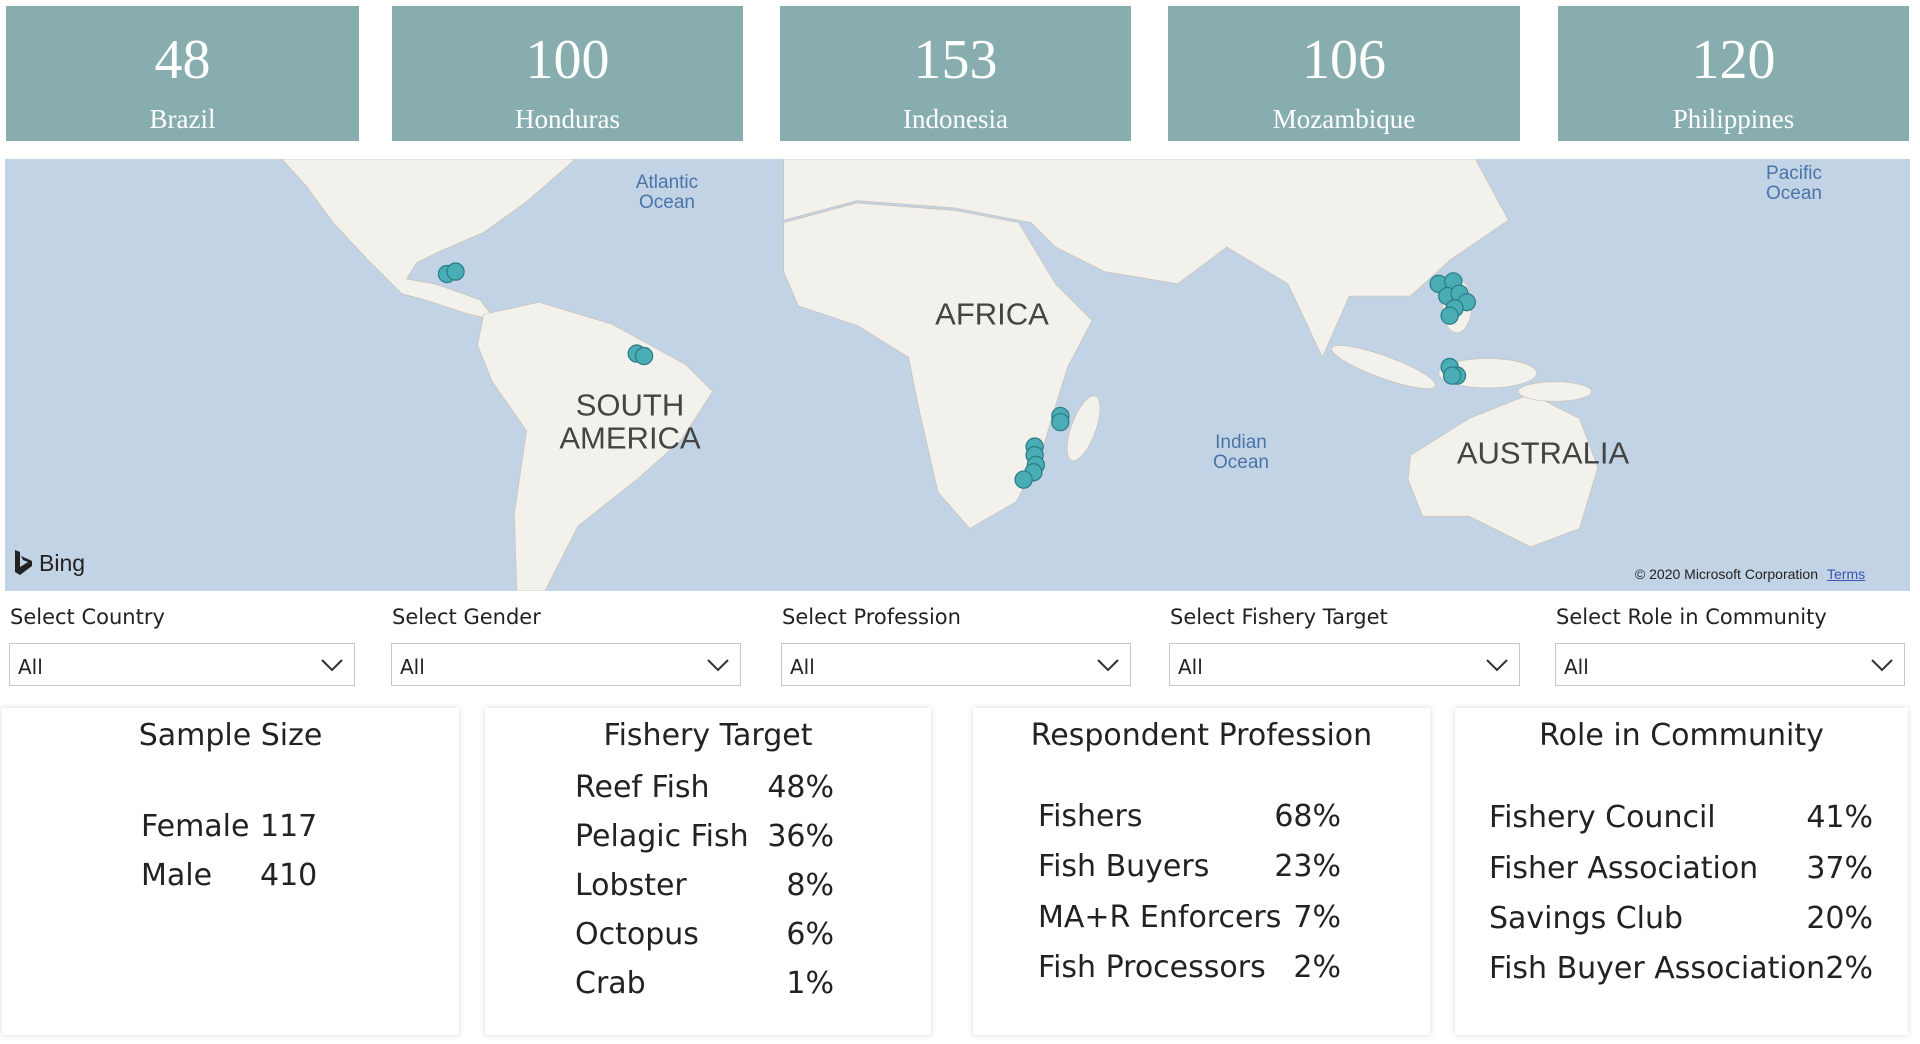  I want to click on row-label: Fisher Association, so click(1624, 868).